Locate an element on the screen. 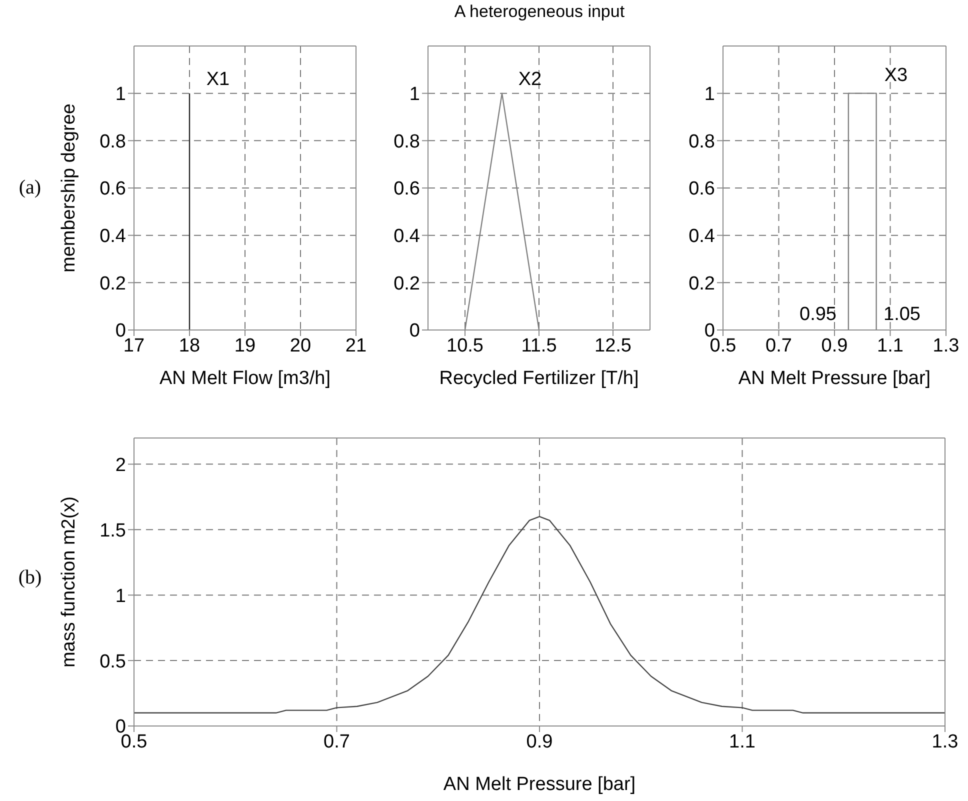  y-tick-label: 2 is located at coordinates (120, 465).